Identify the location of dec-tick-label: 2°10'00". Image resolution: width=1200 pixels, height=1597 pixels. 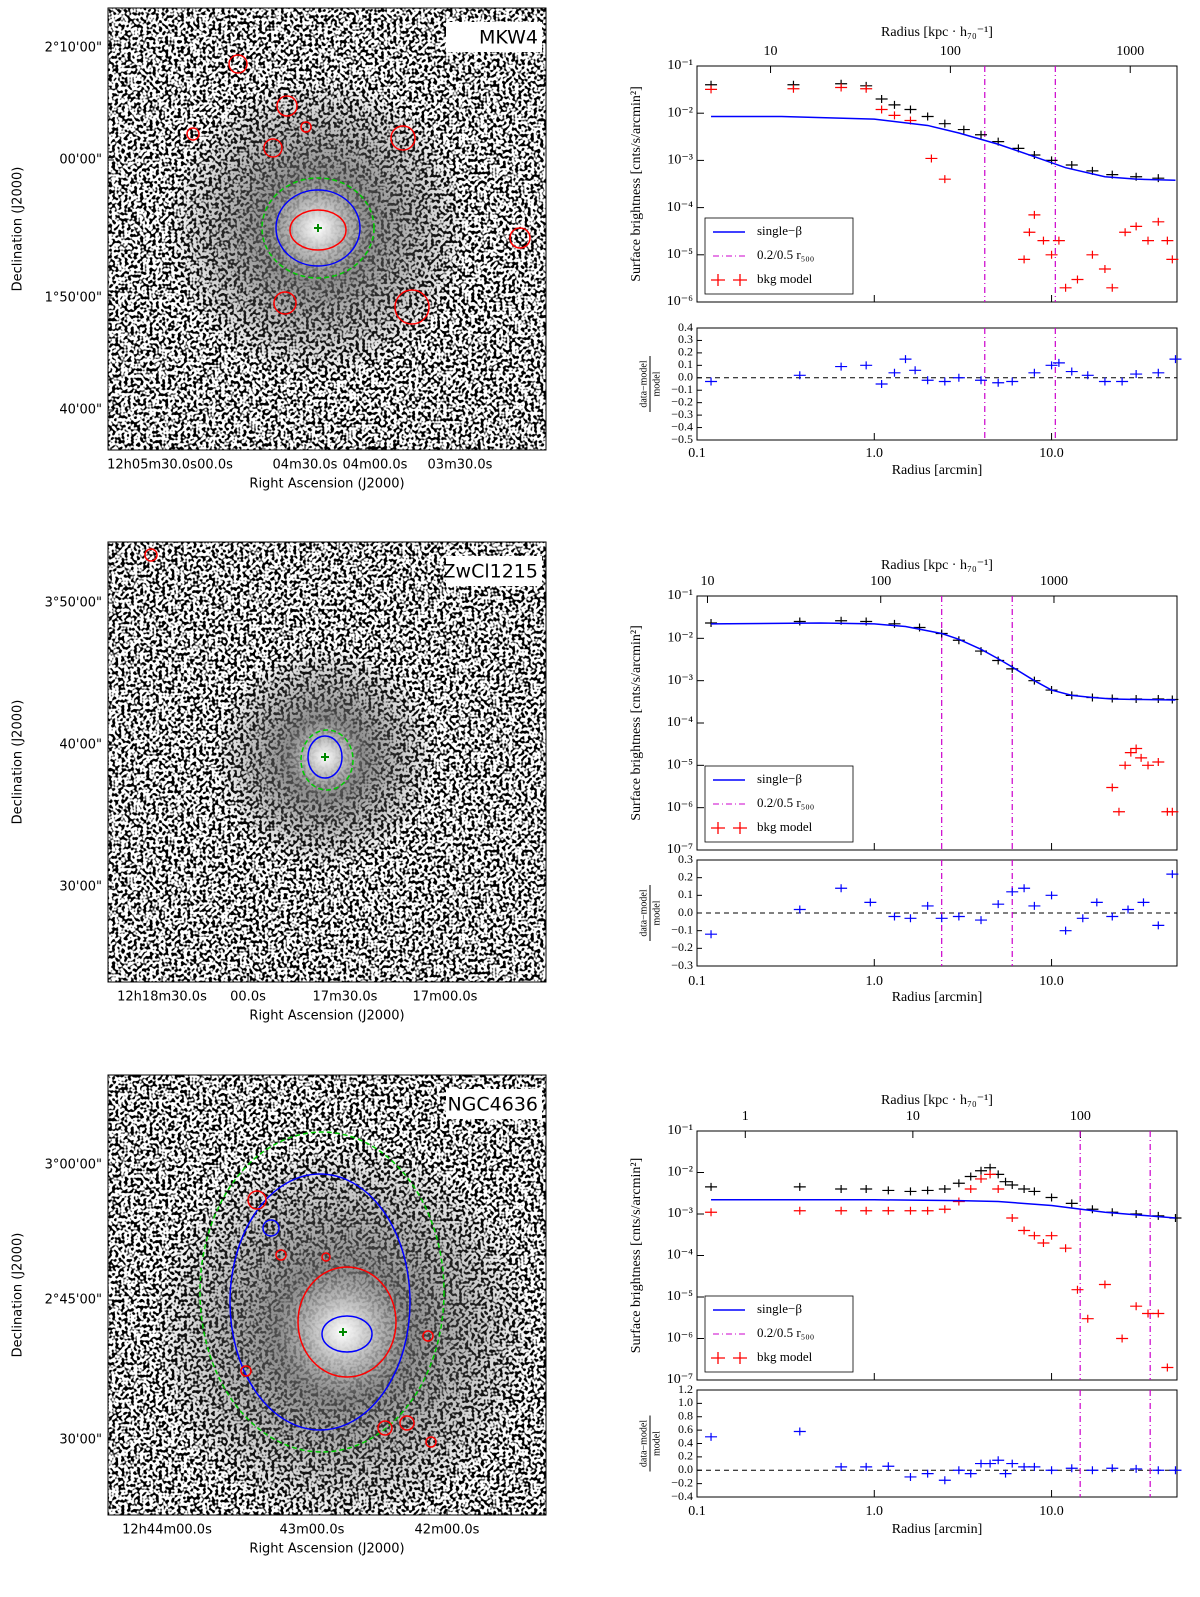
(73, 48).